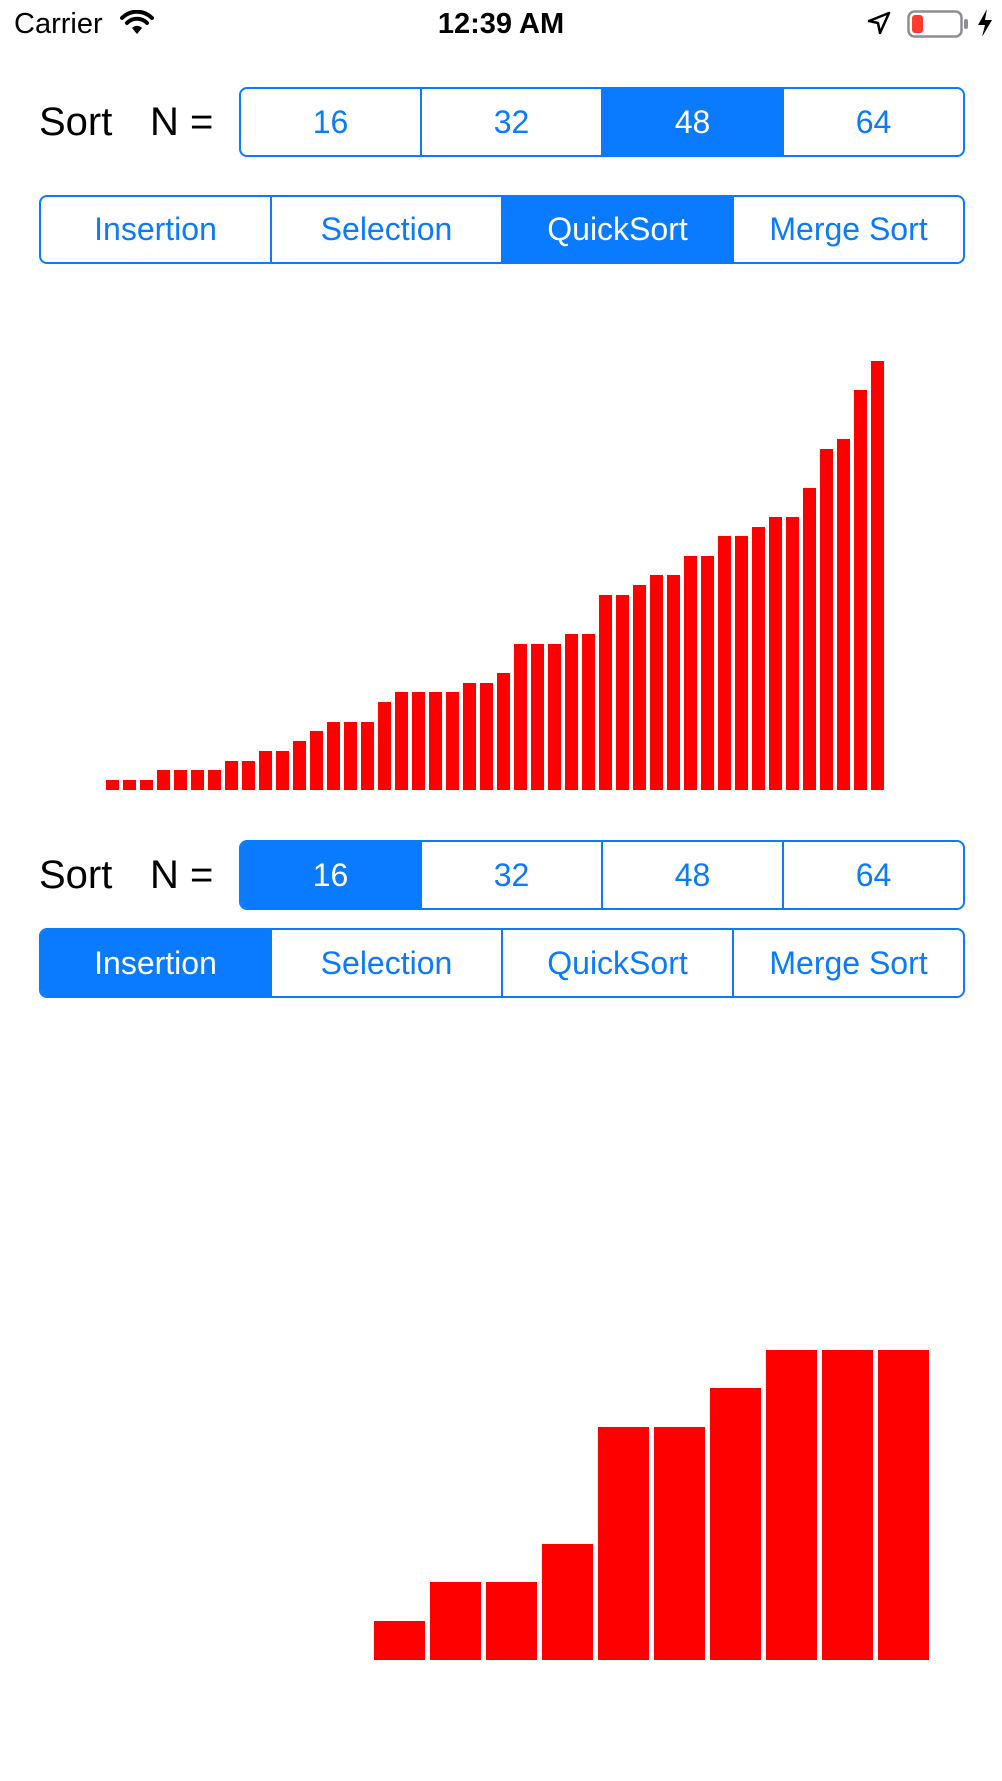 This screenshot has height=1781, width=1002. Describe the element at coordinates (985, 25) in the screenshot. I see `charging-bolt-icon` at that location.